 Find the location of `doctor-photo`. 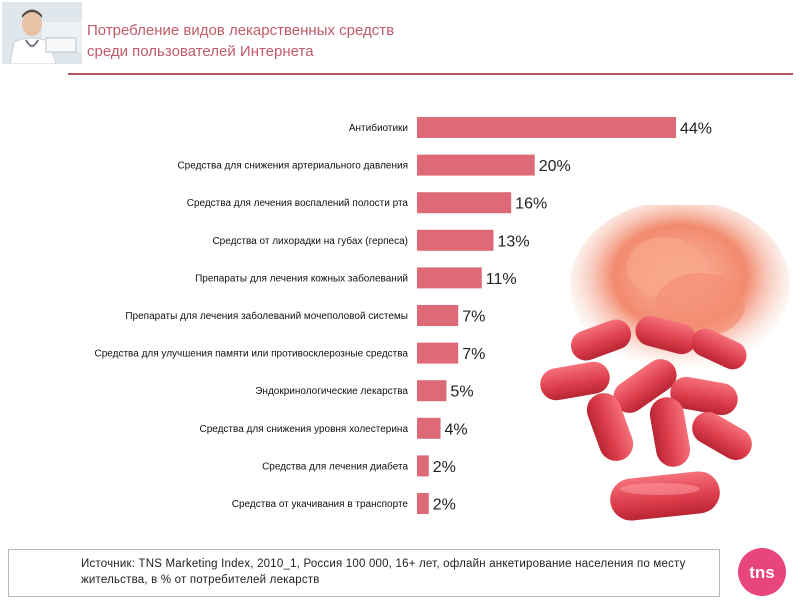

doctor-photo is located at coordinates (42, 33).